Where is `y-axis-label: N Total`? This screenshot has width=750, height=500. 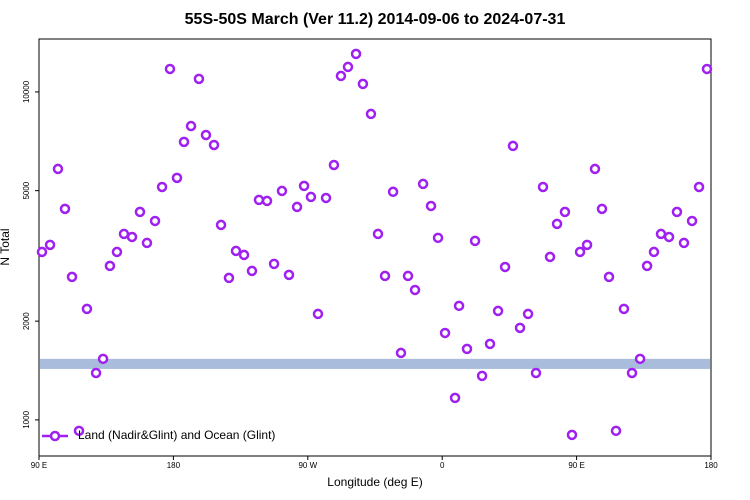
y-axis-label: N Total is located at coordinates (6, 246).